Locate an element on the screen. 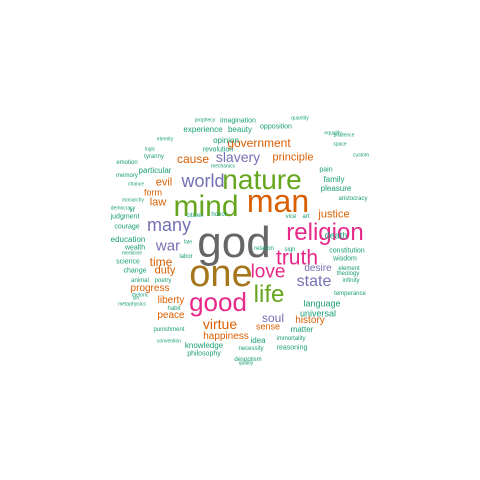 The height and width of the screenshot is (480, 480). word-beauty: beauty is located at coordinates (240, 129).